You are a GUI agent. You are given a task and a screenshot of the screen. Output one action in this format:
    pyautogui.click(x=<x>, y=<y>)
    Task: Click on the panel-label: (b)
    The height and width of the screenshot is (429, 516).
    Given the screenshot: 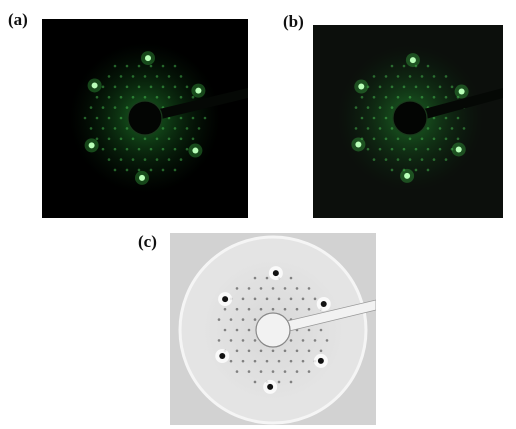 What is the action you would take?
    pyautogui.click(x=293, y=21)
    